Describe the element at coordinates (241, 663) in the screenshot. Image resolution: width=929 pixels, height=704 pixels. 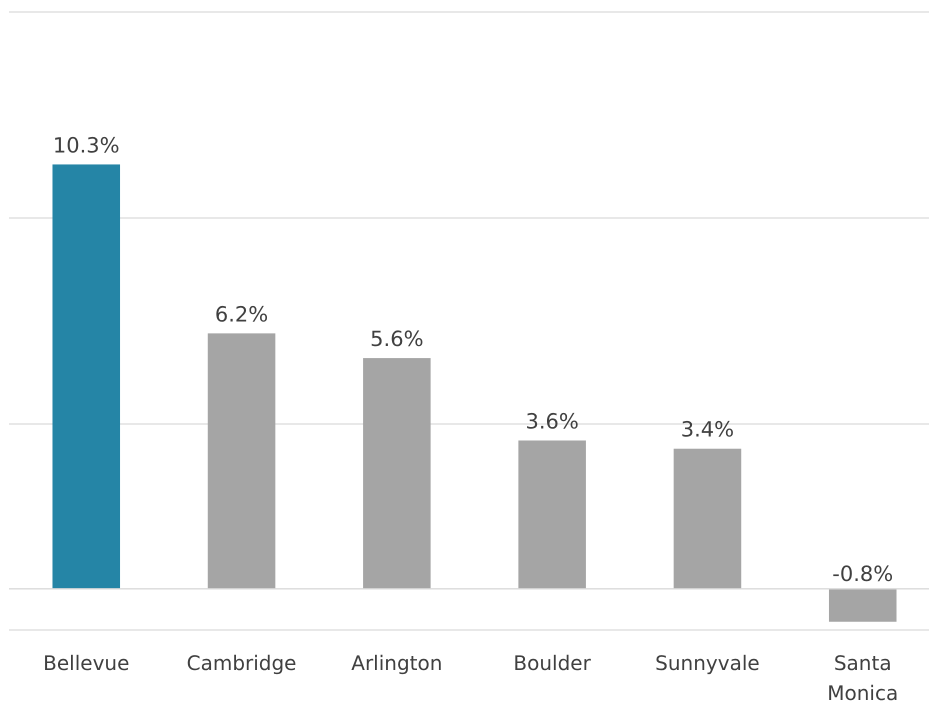
I see `x-tick-label: Cambridge` at that location.